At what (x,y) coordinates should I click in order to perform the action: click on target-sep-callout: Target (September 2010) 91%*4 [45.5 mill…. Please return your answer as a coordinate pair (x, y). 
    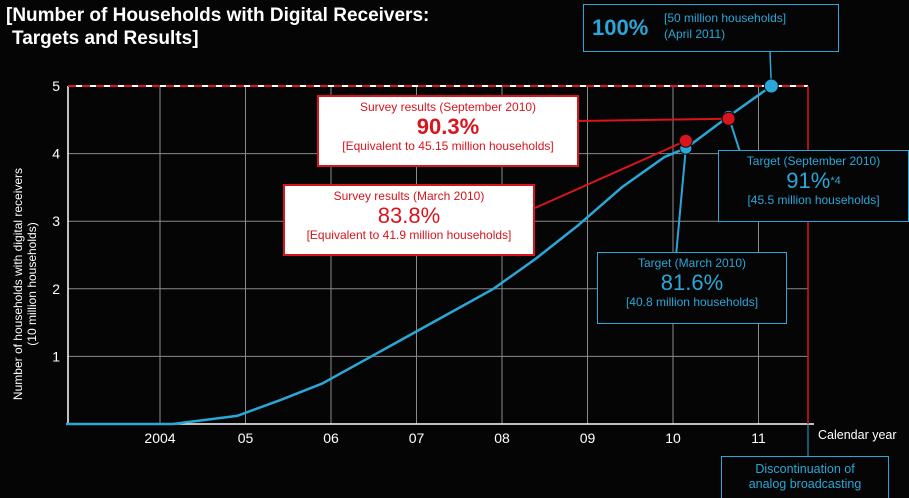
    Looking at the image, I should click on (813, 186).